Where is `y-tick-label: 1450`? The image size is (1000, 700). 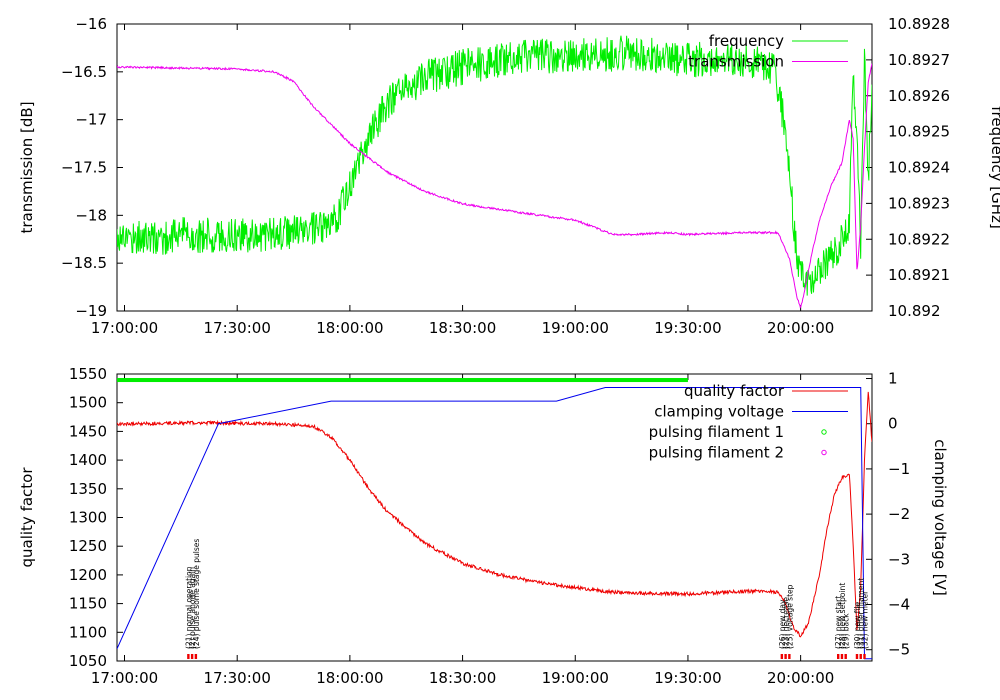 y-tick-label: 1450 is located at coordinates (88, 431).